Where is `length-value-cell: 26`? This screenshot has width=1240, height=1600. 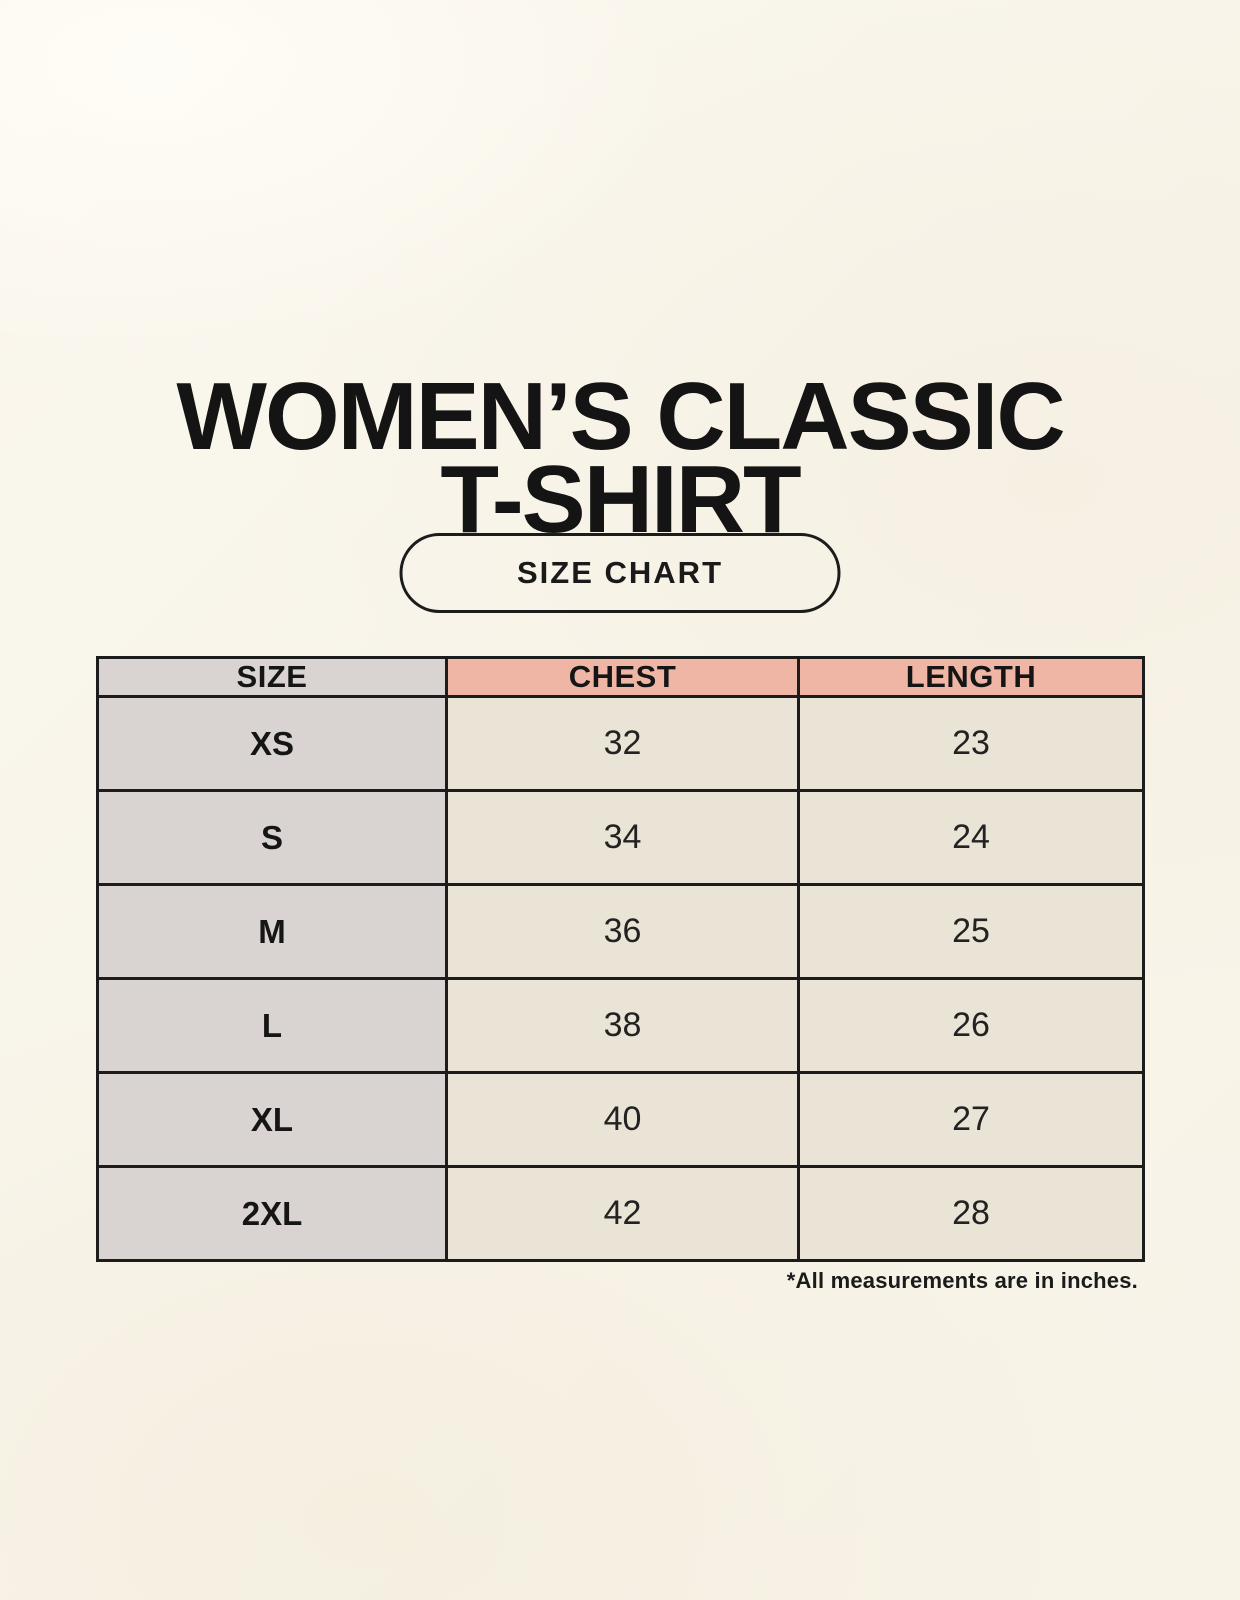 length-value-cell: 26 is located at coordinates (971, 1025).